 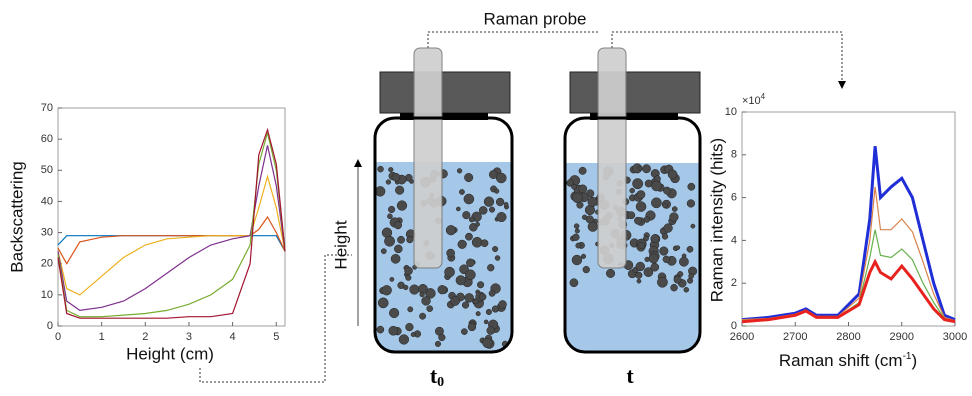 I want to click on x-tick-label: 4, so click(x=233, y=337).